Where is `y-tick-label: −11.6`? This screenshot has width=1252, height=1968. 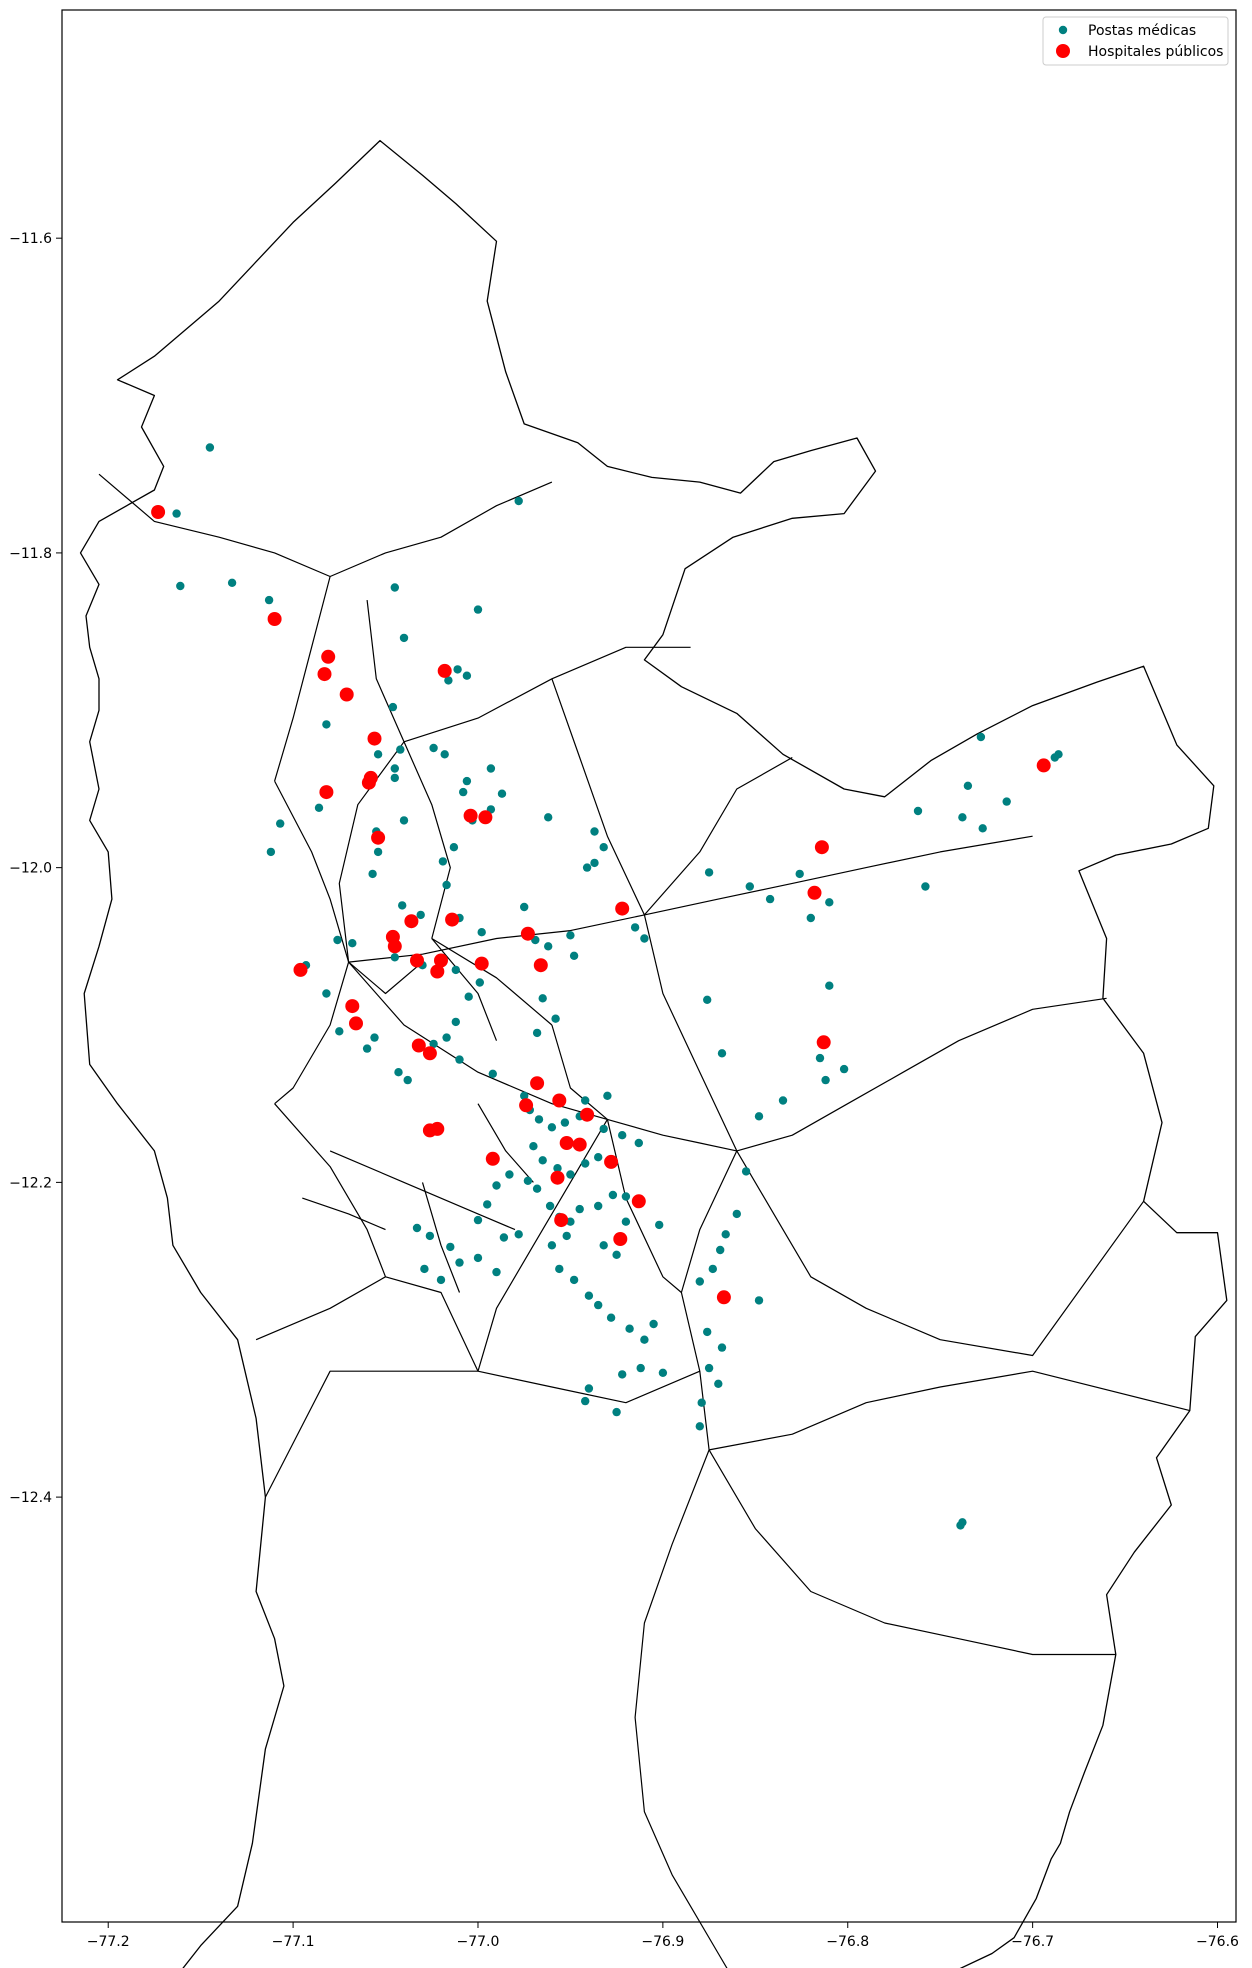
y-tick-label: −11.6 is located at coordinates (30, 239).